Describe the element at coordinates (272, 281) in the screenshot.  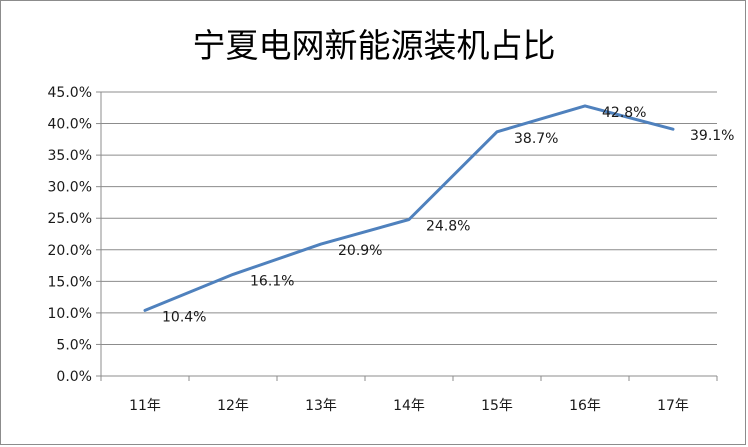
I see `data-label: 16.1%` at that location.